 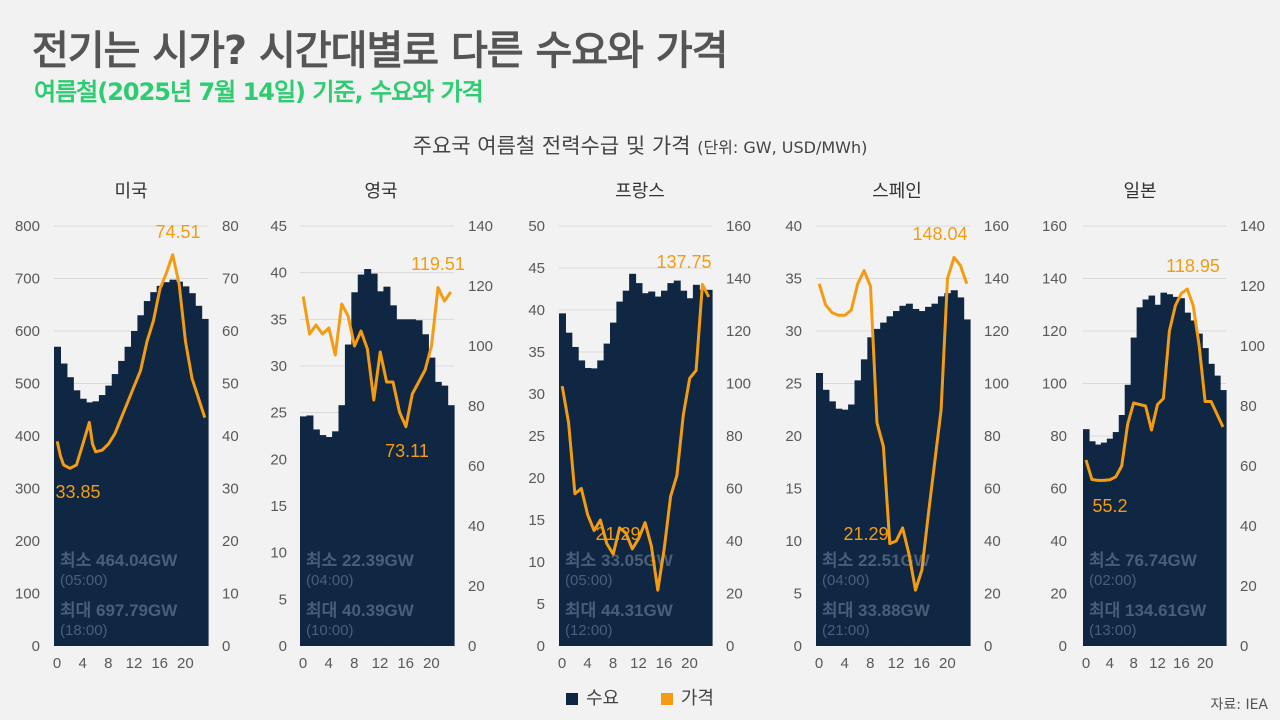 What do you see at coordinates (82, 663) in the screenshot?
I see `x-axis-tick: 4` at bounding box center [82, 663].